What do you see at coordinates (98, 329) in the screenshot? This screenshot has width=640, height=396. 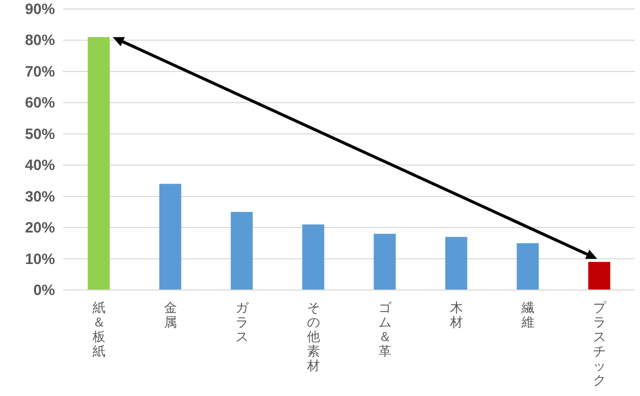 I see `x-tick-label: 紙＆板紙` at bounding box center [98, 329].